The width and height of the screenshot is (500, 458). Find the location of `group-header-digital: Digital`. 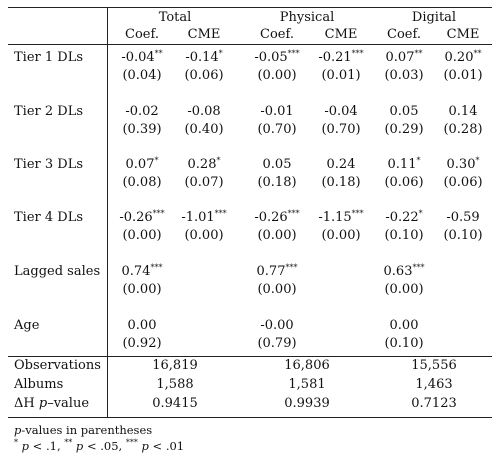

group-header-digital: Digital is located at coordinates (434, 17).